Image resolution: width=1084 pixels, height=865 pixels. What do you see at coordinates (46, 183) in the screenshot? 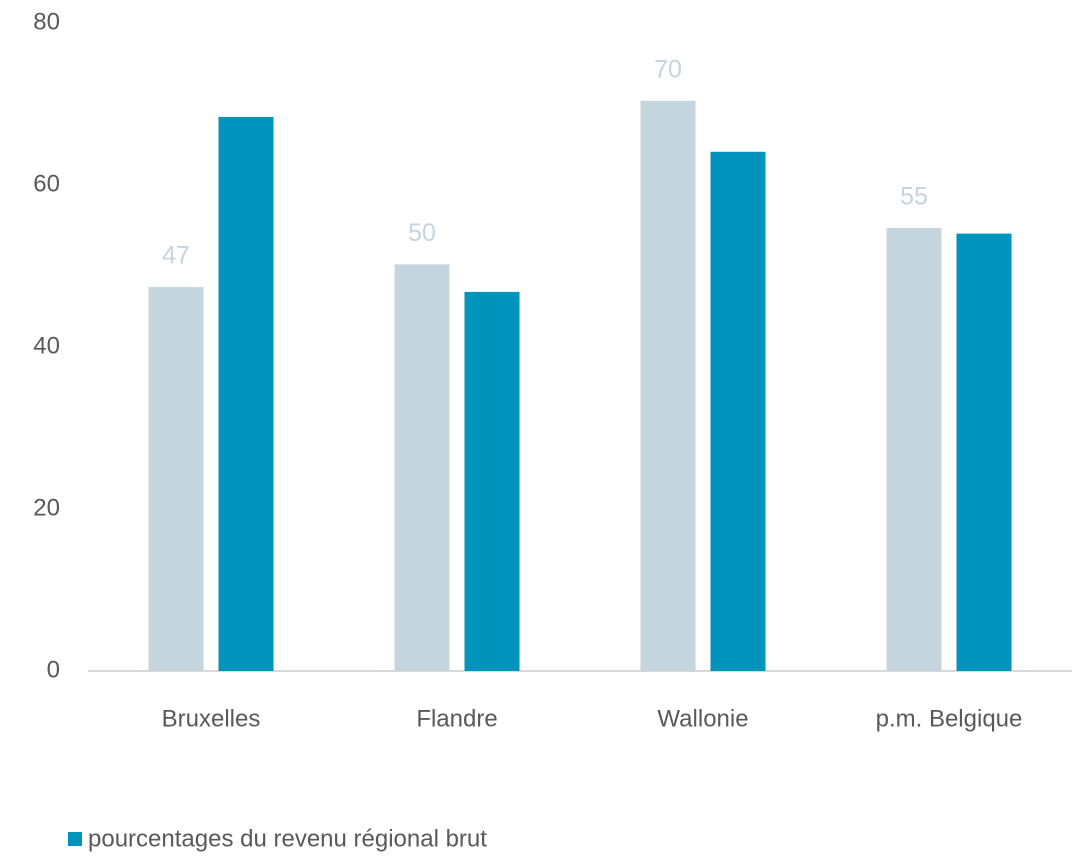
I see `y-tick-label: 60` at bounding box center [46, 183].